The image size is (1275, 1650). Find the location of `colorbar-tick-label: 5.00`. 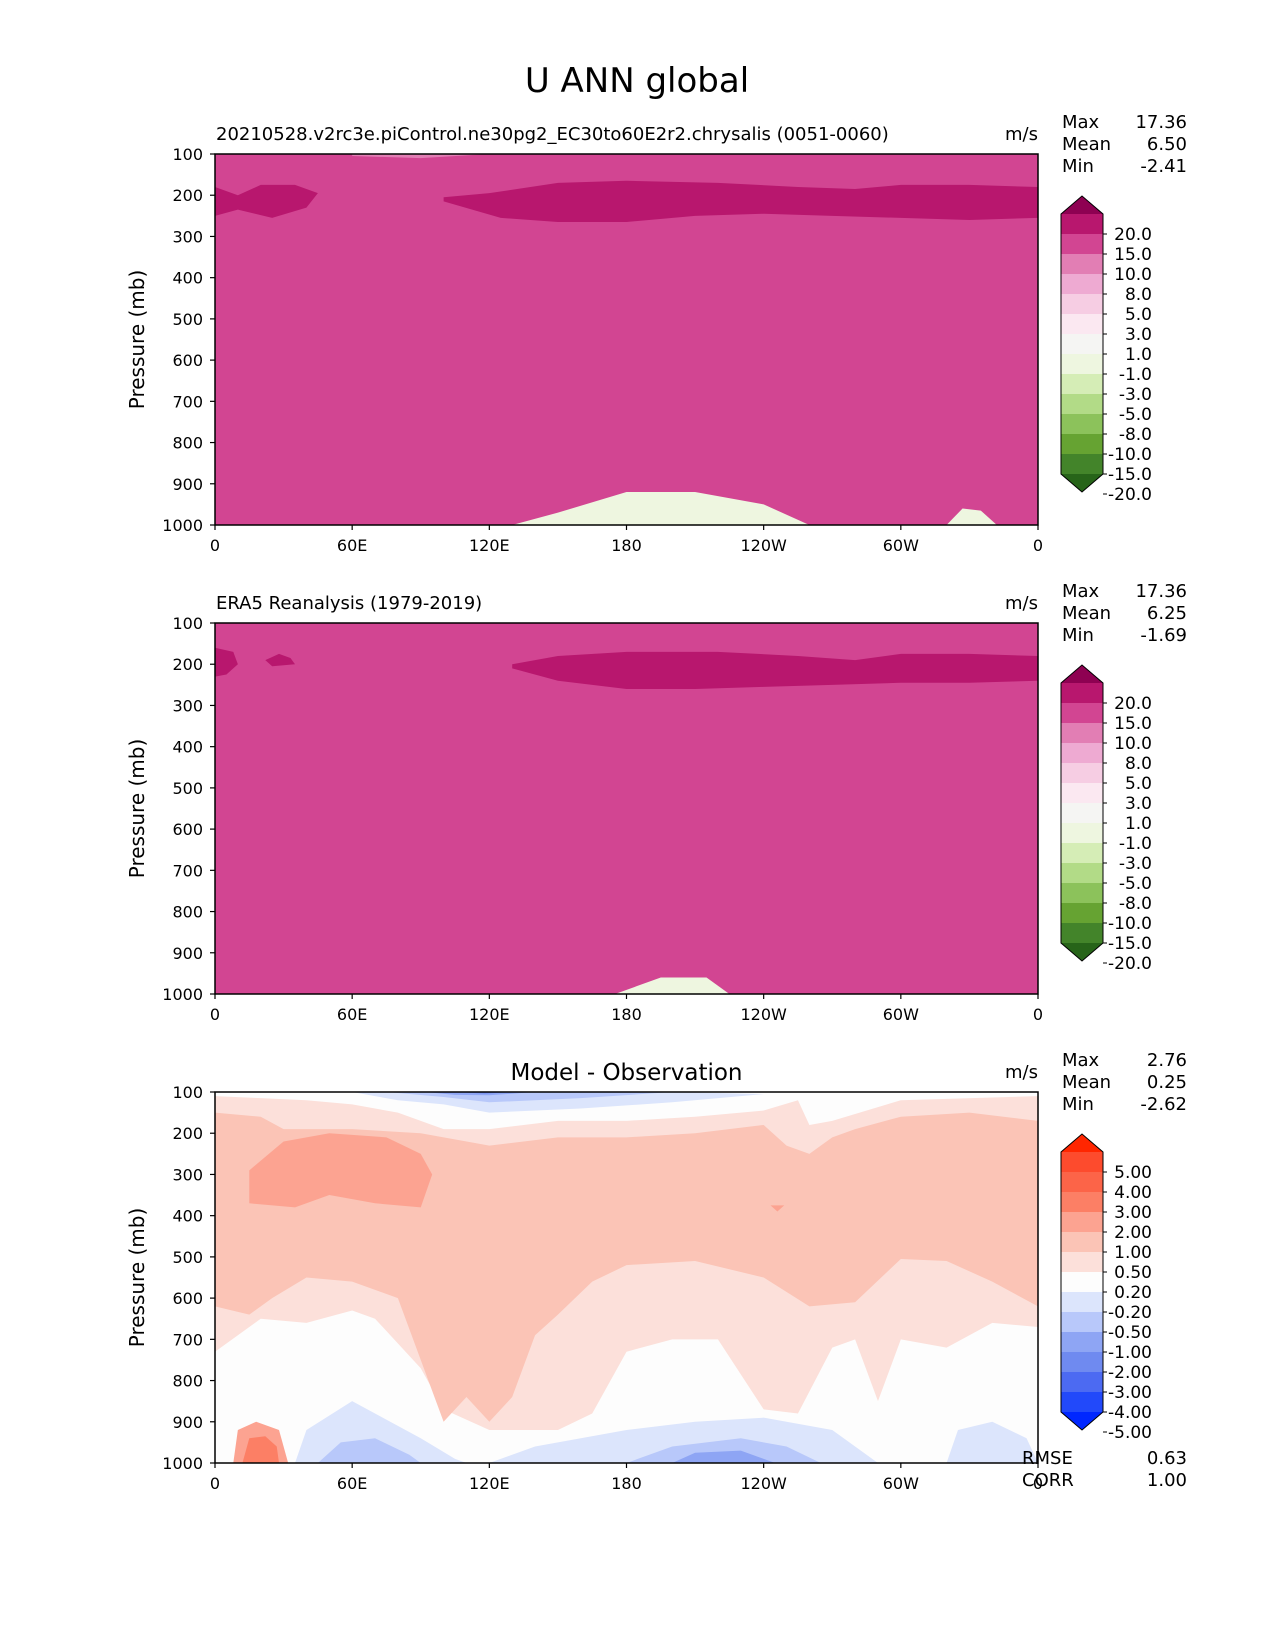

colorbar-tick-label: 5.00 is located at coordinates (1133, 1173).